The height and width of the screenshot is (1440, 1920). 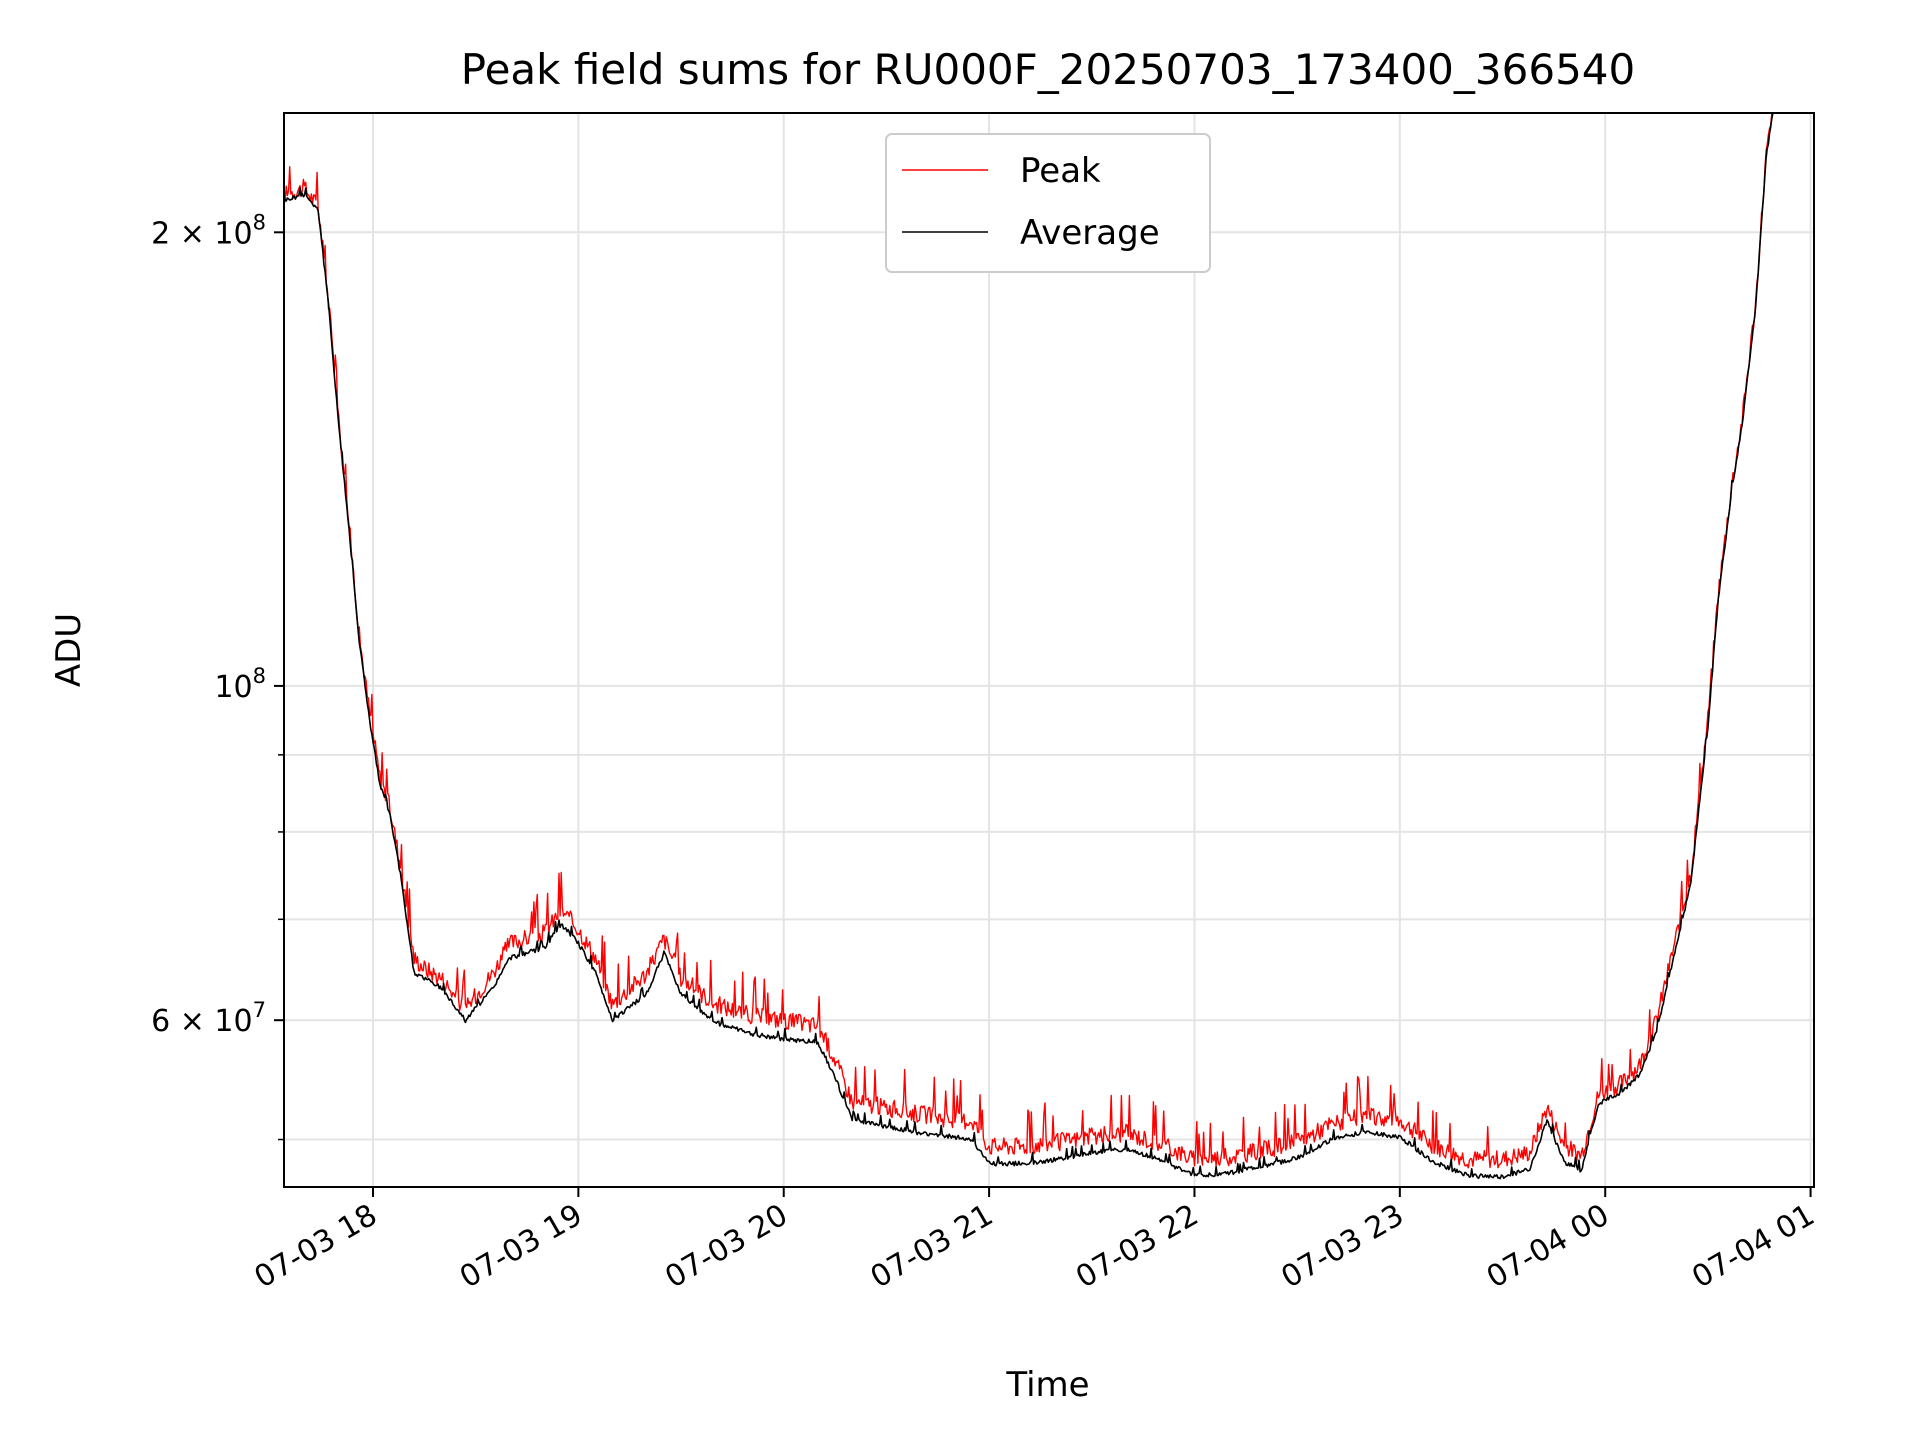 What do you see at coordinates (1090, 233) in the screenshot?
I see `legend-label-average: Average` at bounding box center [1090, 233].